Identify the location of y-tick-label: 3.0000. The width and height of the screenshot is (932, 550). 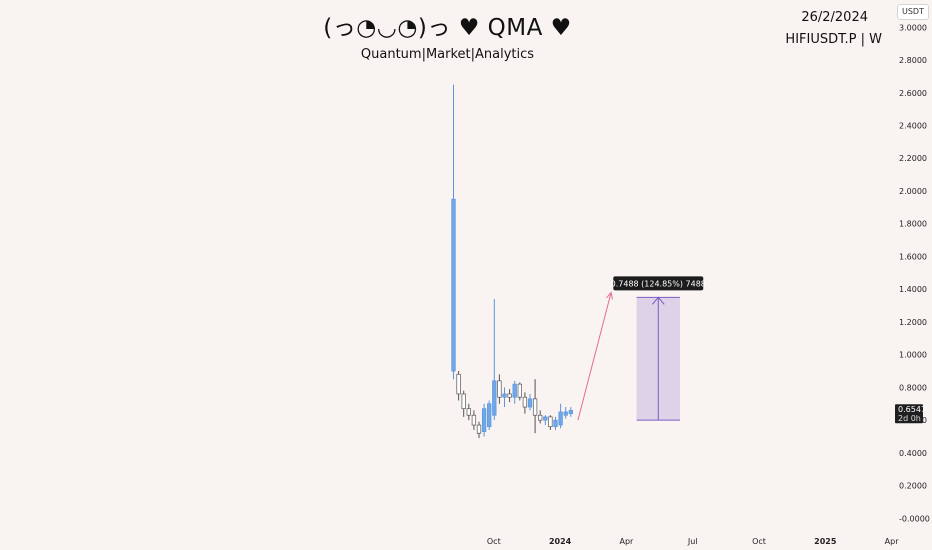
(913, 27).